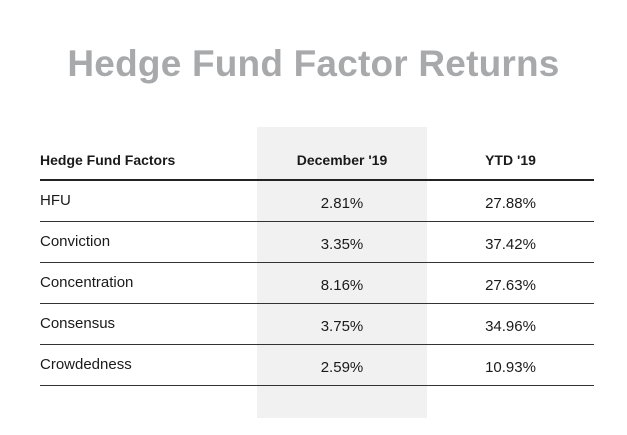 The width and height of the screenshot is (627, 435). What do you see at coordinates (75, 241) in the screenshot?
I see `factor-name: Conviction` at bounding box center [75, 241].